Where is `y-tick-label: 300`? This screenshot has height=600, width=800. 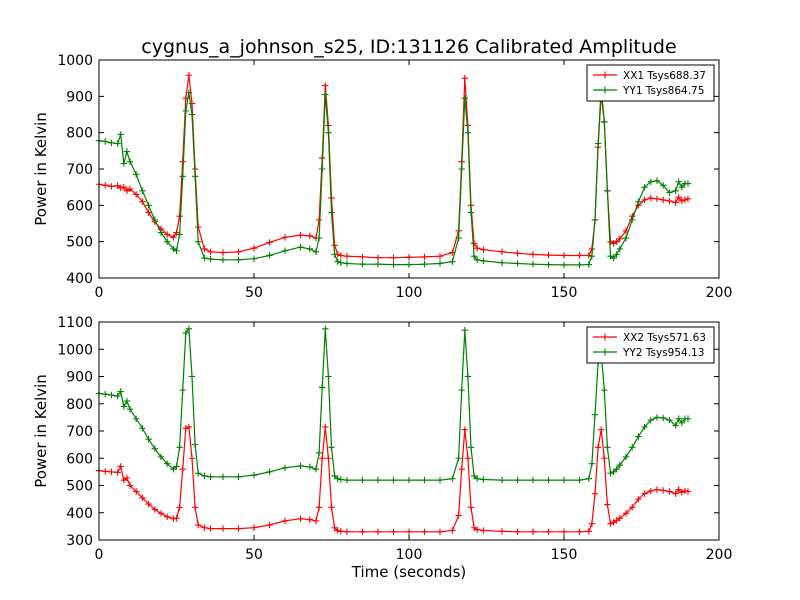 y-tick-label: 300 is located at coordinates (79, 541).